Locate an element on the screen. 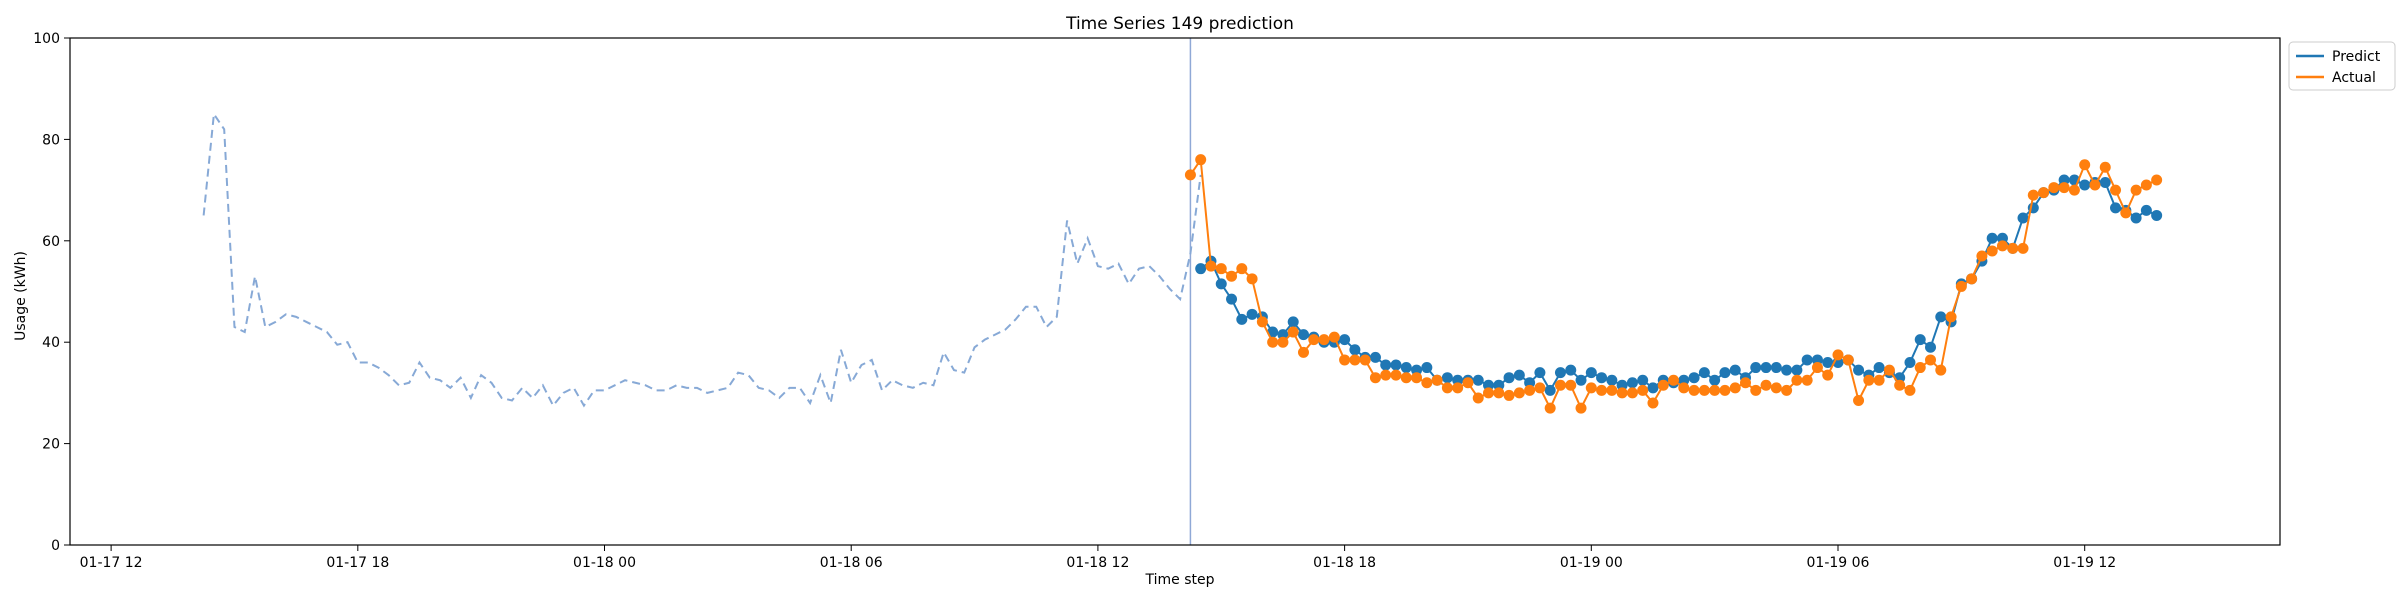 The width and height of the screenshot is (2400, 600). chart-title: Time Series 149 prediction is located at coordinates (1179, 24).